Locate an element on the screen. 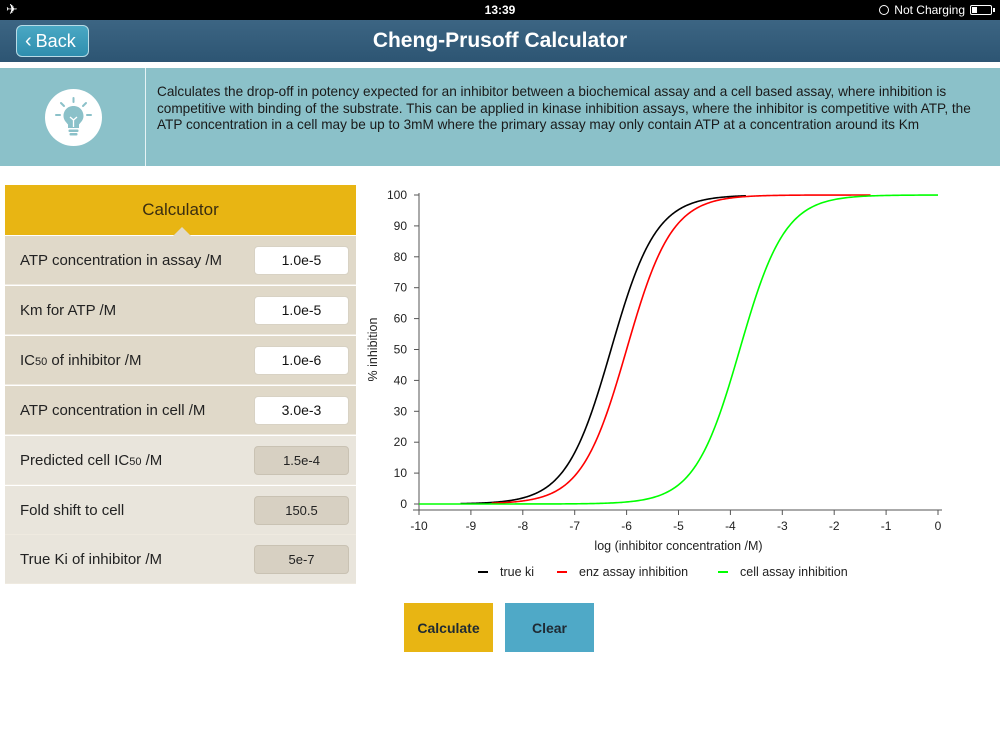  calculate-button: Calculate is located at coordinates (448, 627).